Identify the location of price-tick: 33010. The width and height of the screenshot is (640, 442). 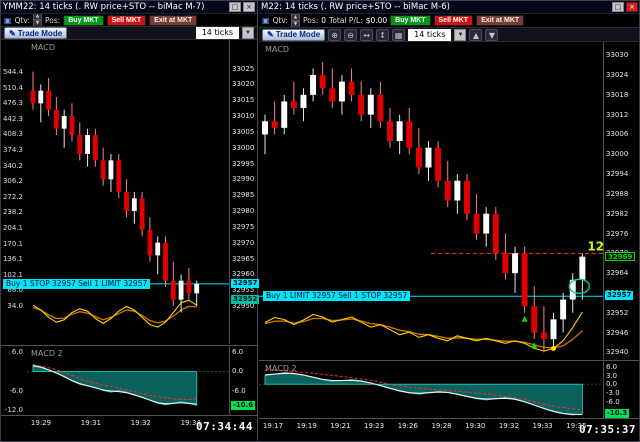
(243, 116).